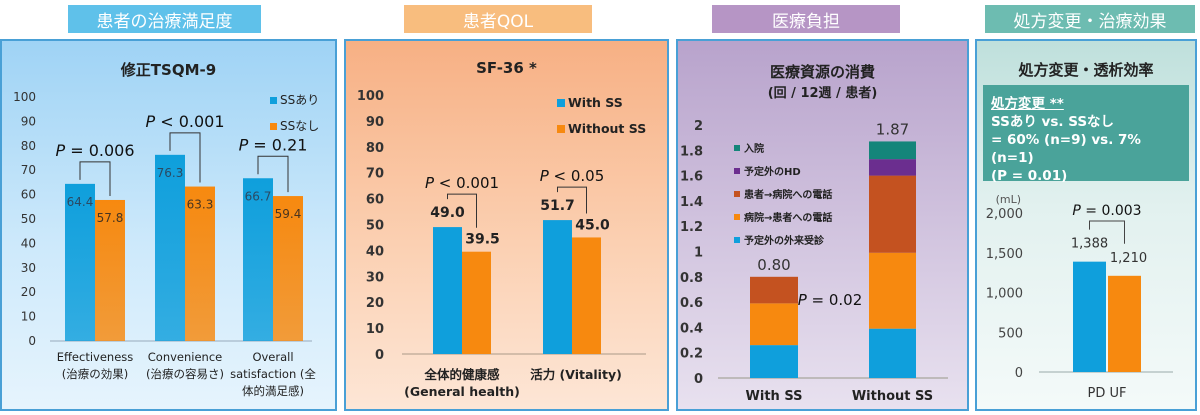  What do you see at coordinates (258, 196) in the screenshot?
I see `data-label: 66.7` at bounding box center [258, 196].